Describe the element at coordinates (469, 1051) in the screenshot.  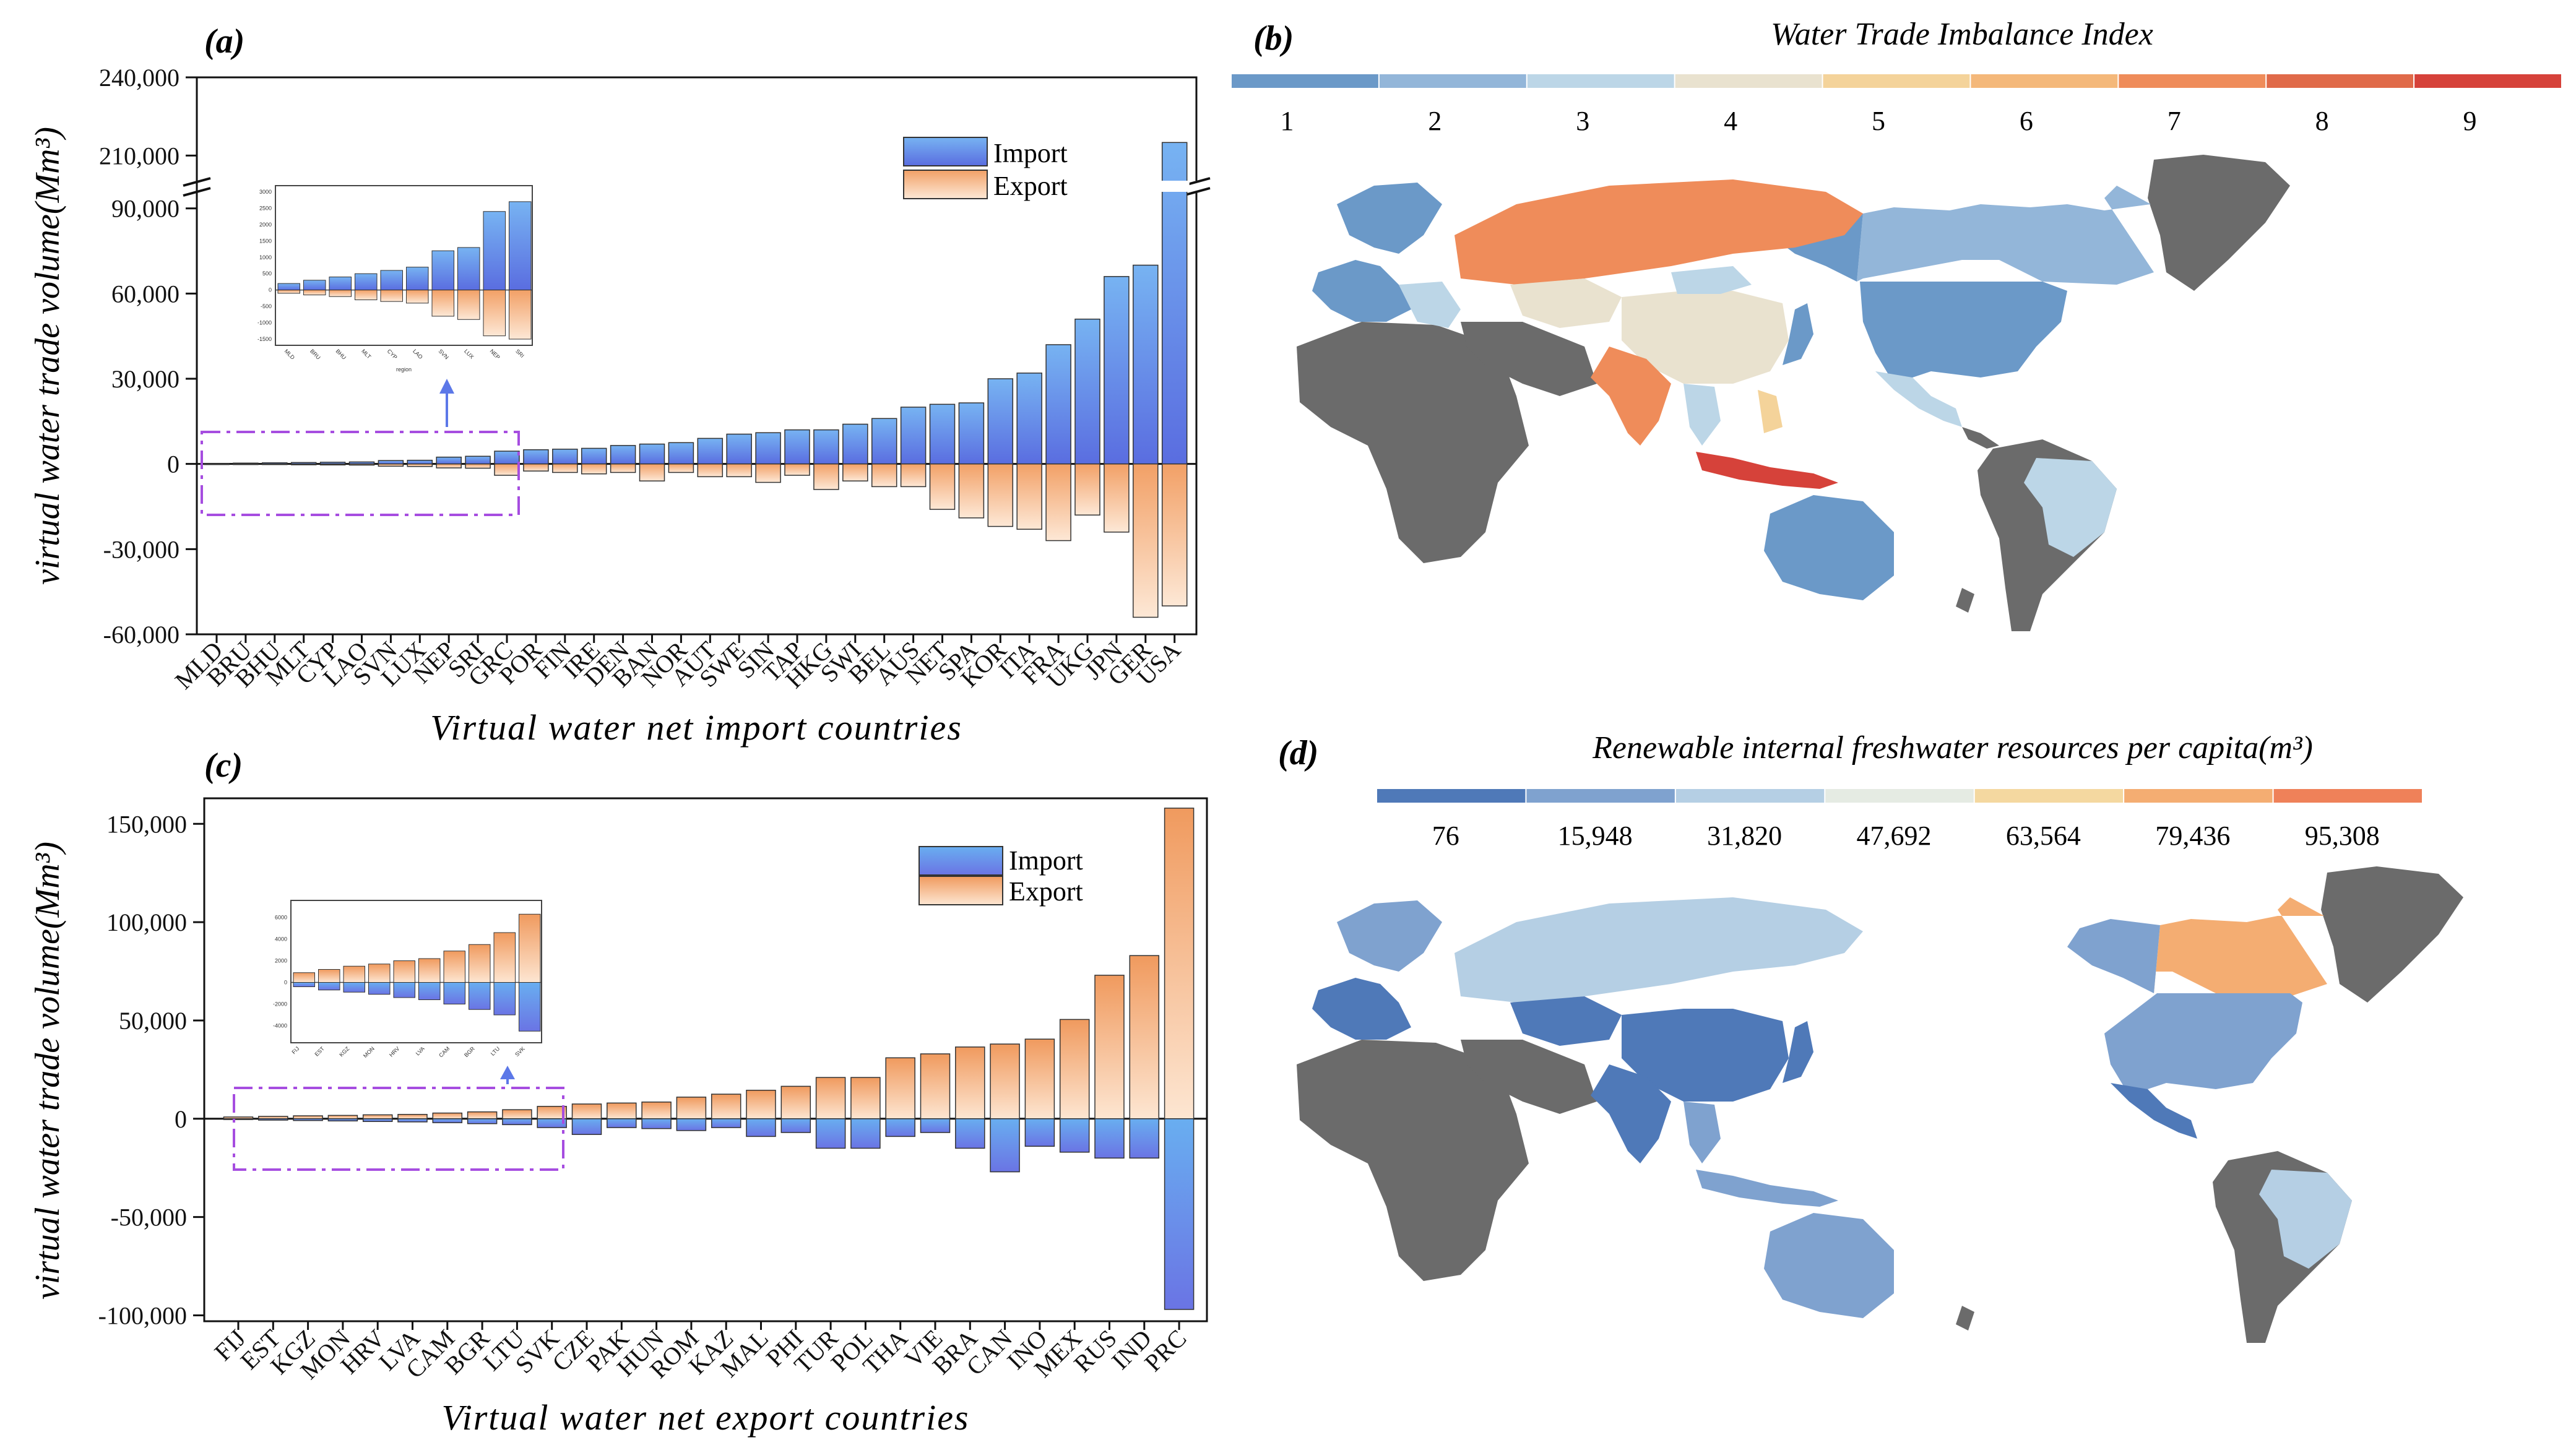
I see `inset-x-tick: BGR` at that location.